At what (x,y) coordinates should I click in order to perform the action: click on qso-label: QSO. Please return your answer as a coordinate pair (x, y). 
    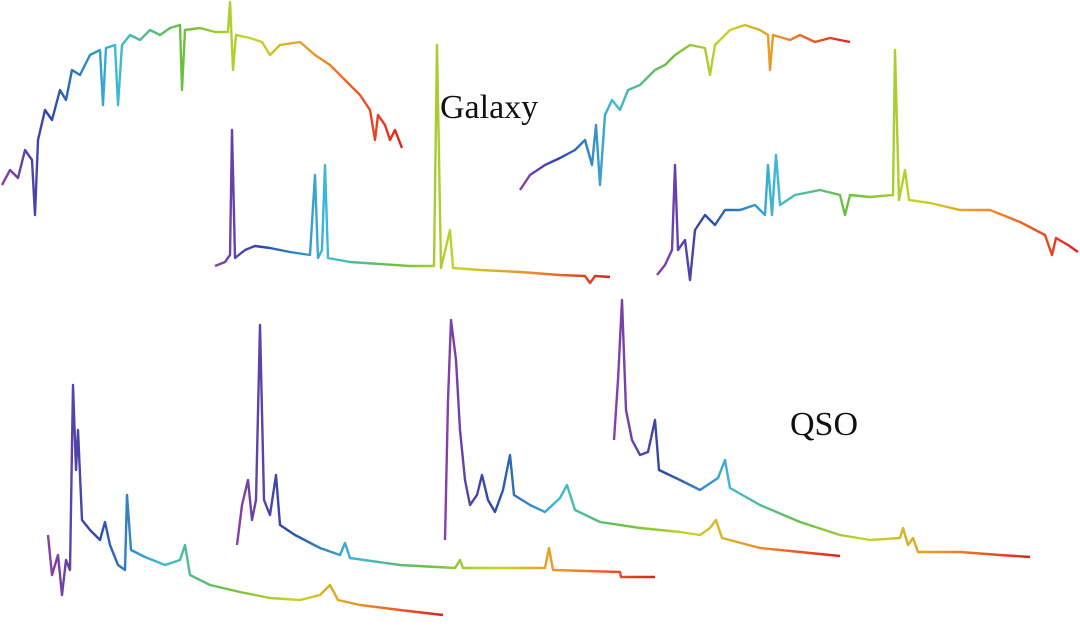
    Looking at the image, I should click on (824, 424).